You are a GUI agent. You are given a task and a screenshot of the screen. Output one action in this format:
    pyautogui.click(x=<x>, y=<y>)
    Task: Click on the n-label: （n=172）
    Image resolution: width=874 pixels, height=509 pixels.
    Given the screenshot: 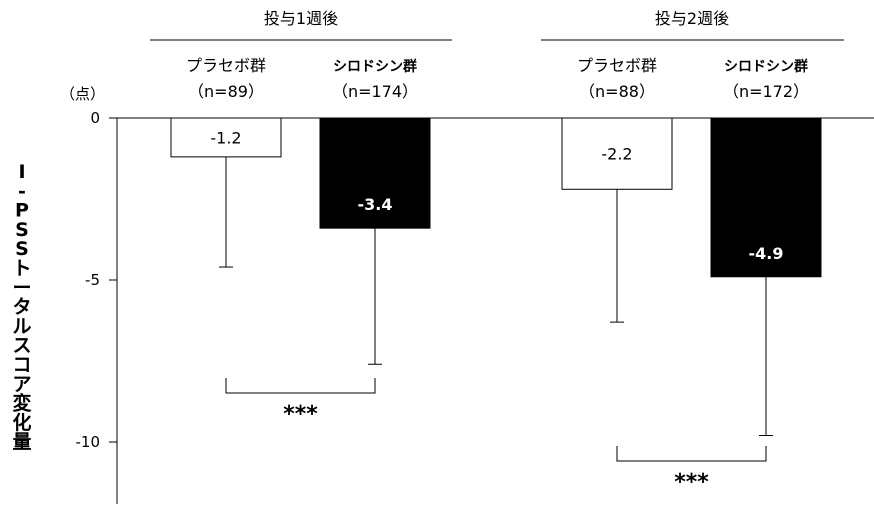 What is the action you would take?
    pyautogui.click(x=766, y=91)
    